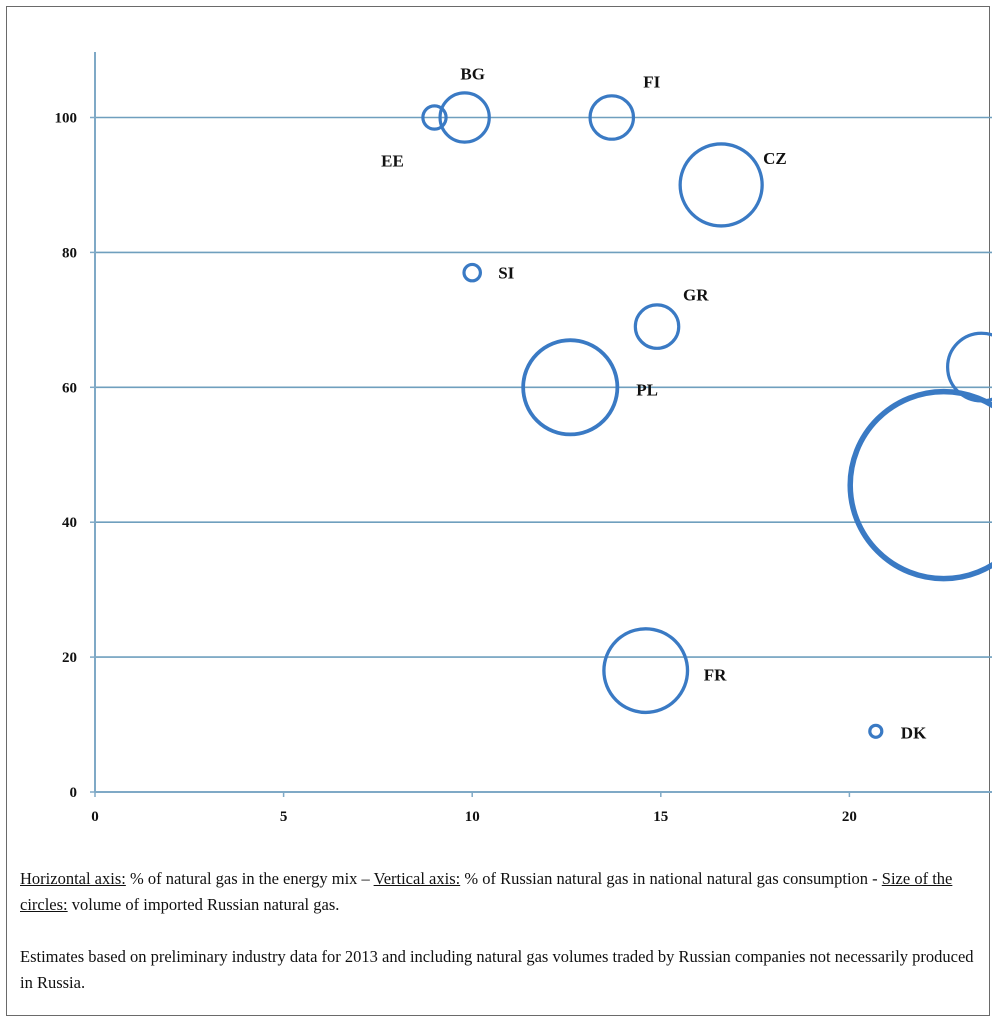 This screenshot has height=1021, width=992. Describe the element at coordinates (849, 817) in the screenshot. I see `x-tick-label-20: 20` at that location.